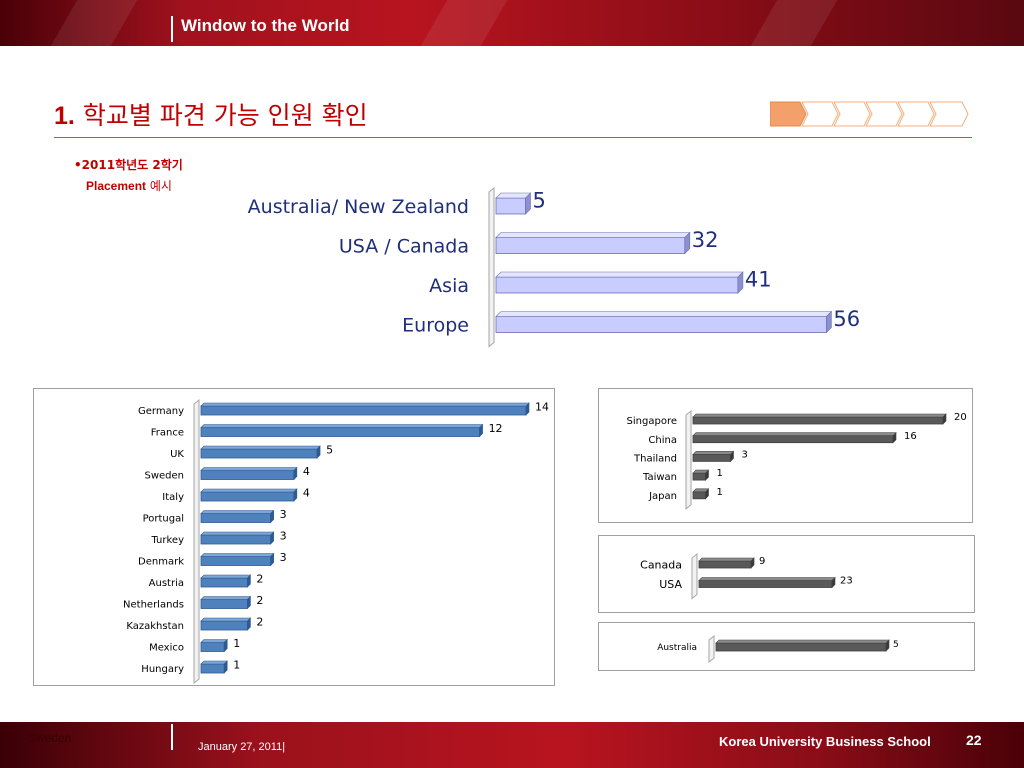 Image resolution: width=1024 pixels, height=768 pixels. Describe the element at coordinates (237, 555) in the screenshot. I see `bar-top-denmark` at that location.